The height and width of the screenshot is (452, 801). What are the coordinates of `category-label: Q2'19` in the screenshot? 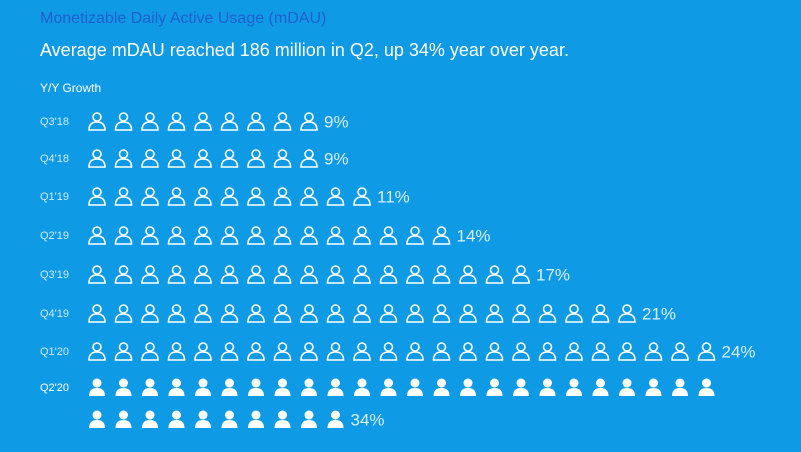 It's located at (54, 236).